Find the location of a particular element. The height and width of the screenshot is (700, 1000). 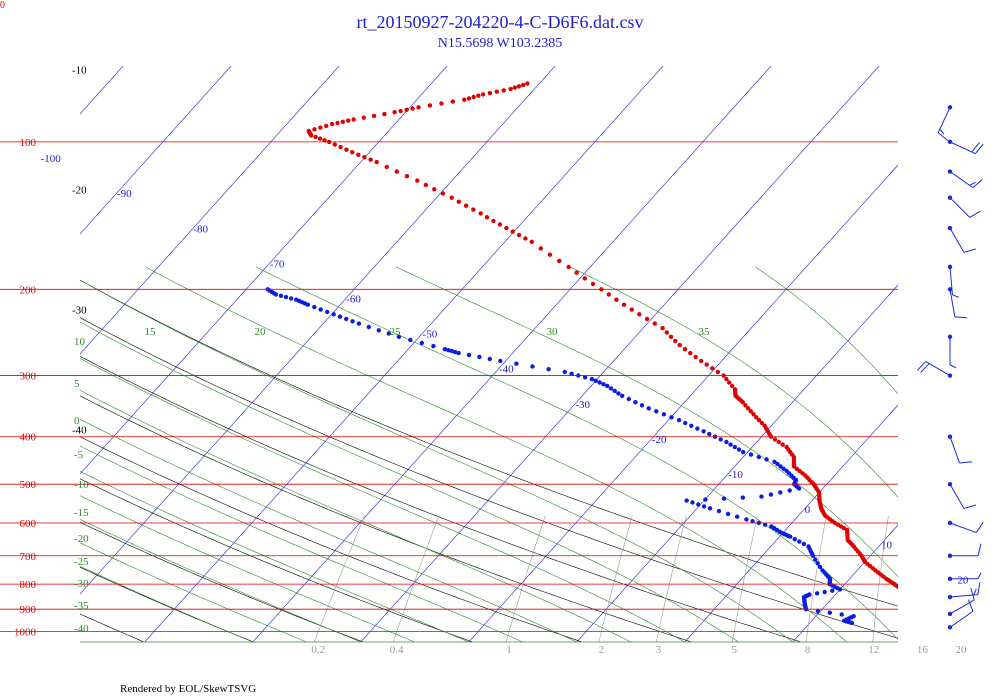

isotherm-label: -80 is located at coordinates (200, 229).